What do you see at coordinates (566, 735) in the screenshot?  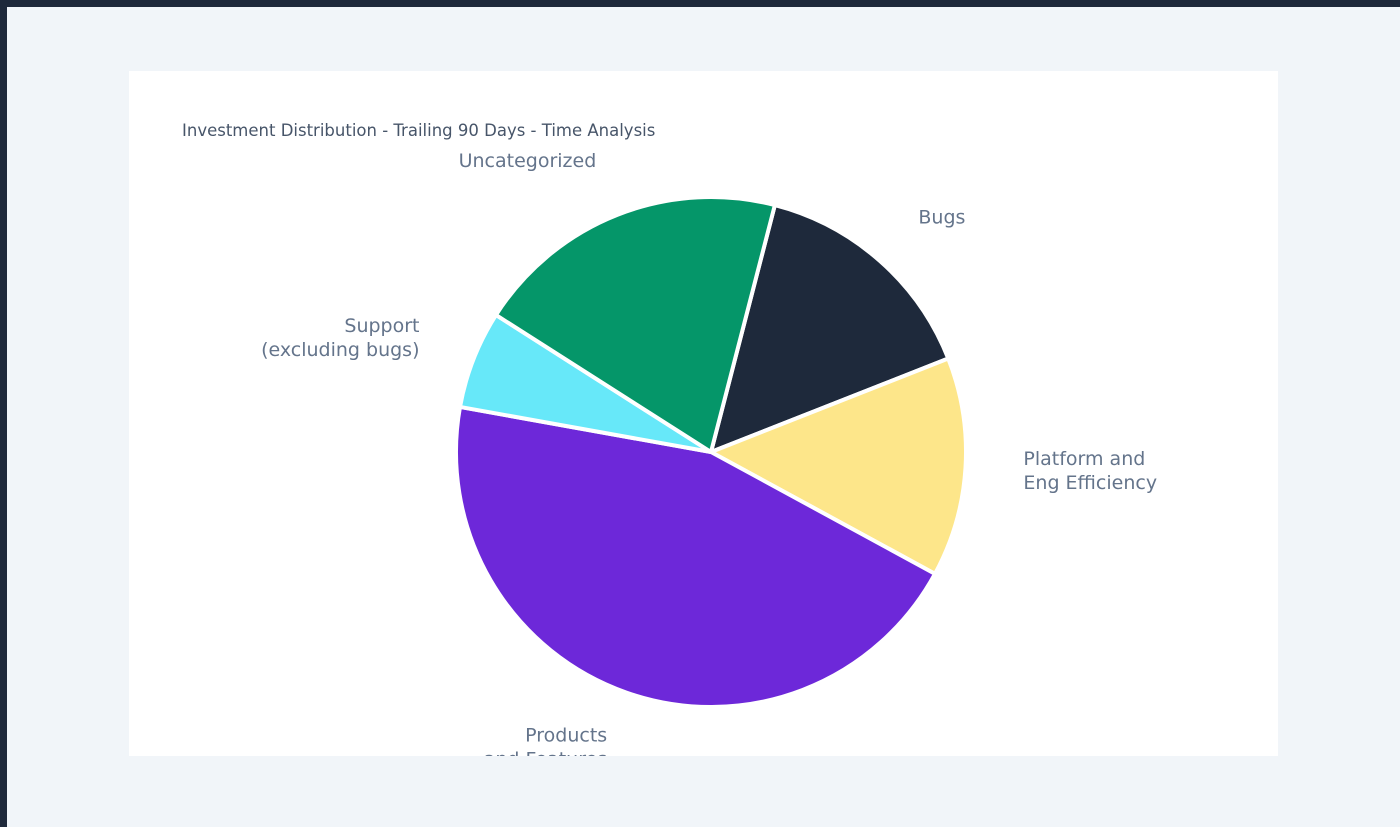 I see `pie-slice-label-line: Products` at bounding box center [566, 735].